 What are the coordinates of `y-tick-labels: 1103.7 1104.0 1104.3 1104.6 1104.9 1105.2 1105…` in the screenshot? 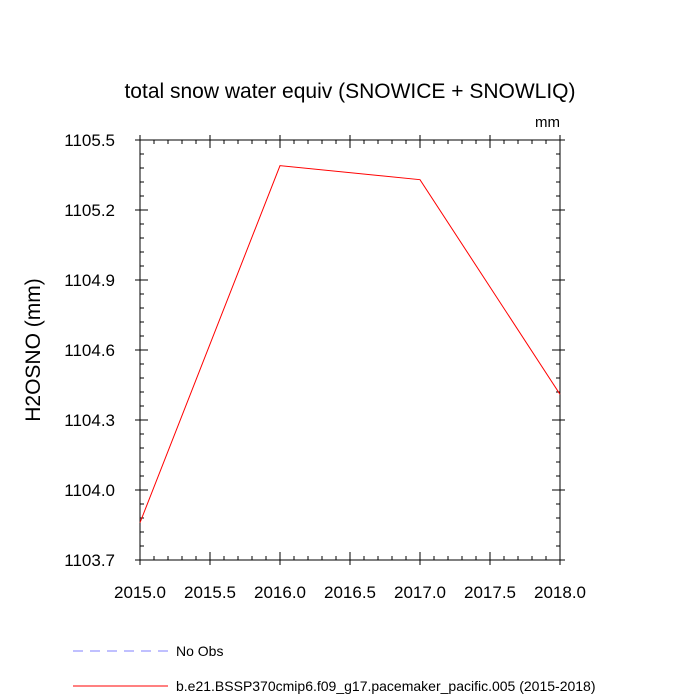 It's located at (89, 350).